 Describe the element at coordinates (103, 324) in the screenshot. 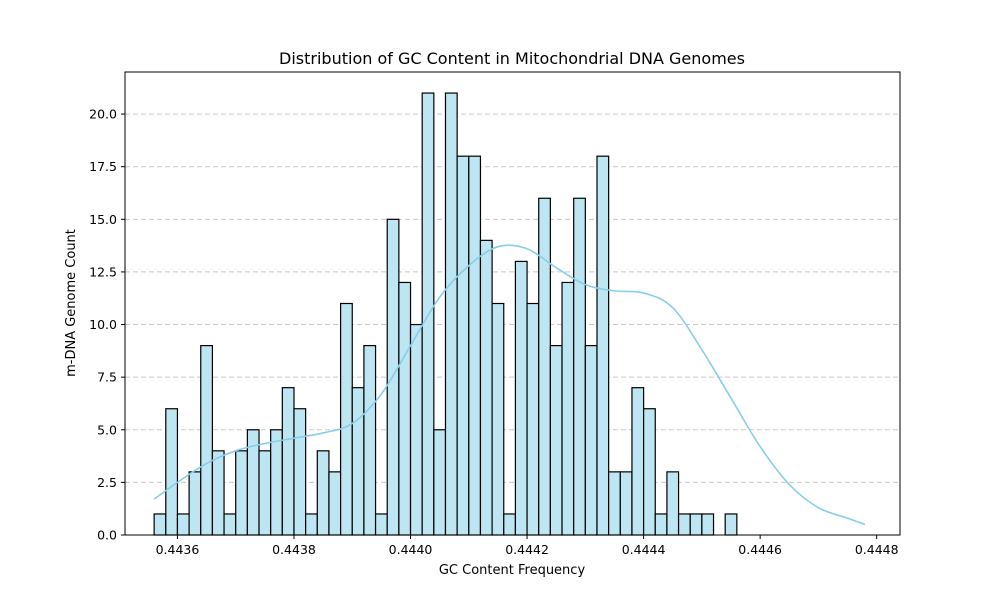

I see `y-tick-label: 10.0` at that location.